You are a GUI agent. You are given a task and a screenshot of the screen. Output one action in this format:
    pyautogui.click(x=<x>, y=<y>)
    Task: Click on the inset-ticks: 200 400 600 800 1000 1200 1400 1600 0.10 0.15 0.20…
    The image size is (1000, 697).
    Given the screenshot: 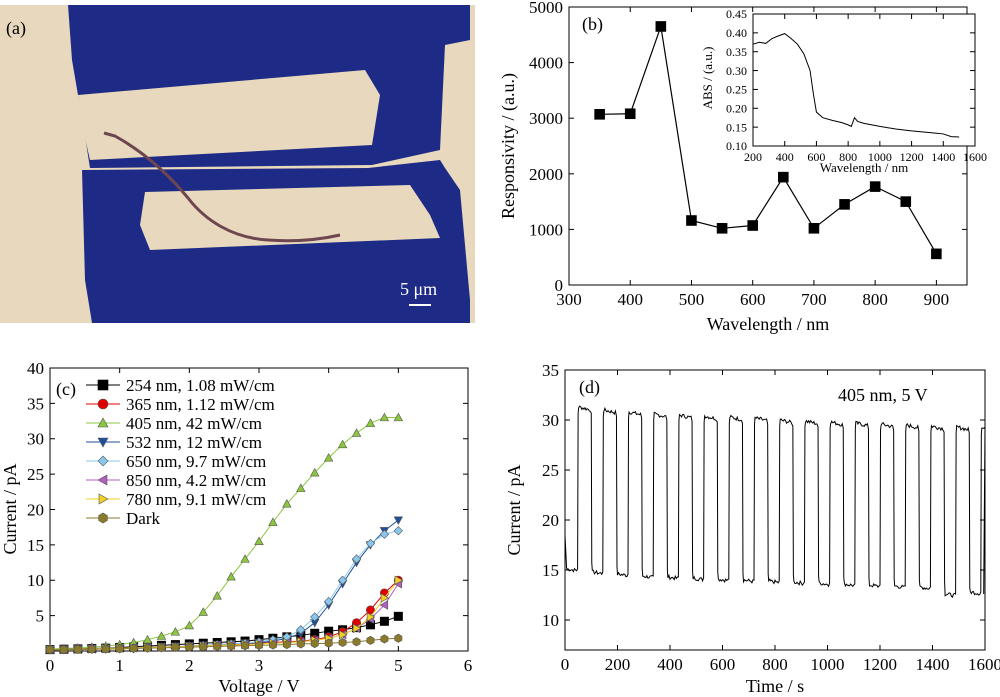 What is the action you would take?
    pyautogui.click(x=856, y=85)
    